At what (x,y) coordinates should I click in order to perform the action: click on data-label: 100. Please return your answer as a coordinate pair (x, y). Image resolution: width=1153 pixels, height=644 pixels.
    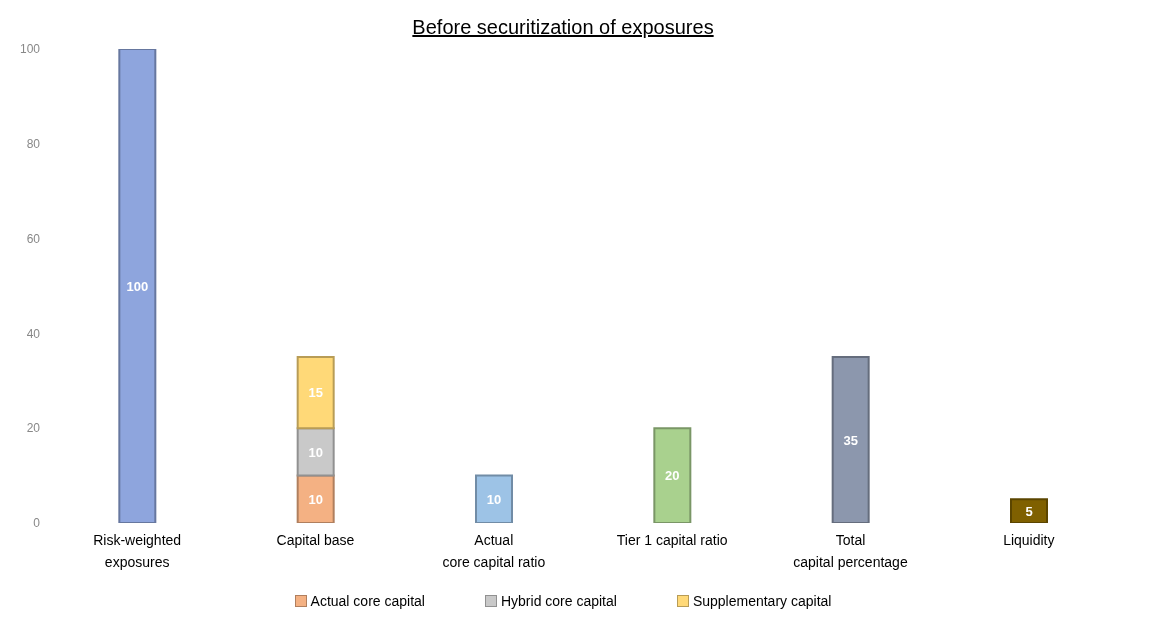
    Looking at the image, I should click on (137, 286).